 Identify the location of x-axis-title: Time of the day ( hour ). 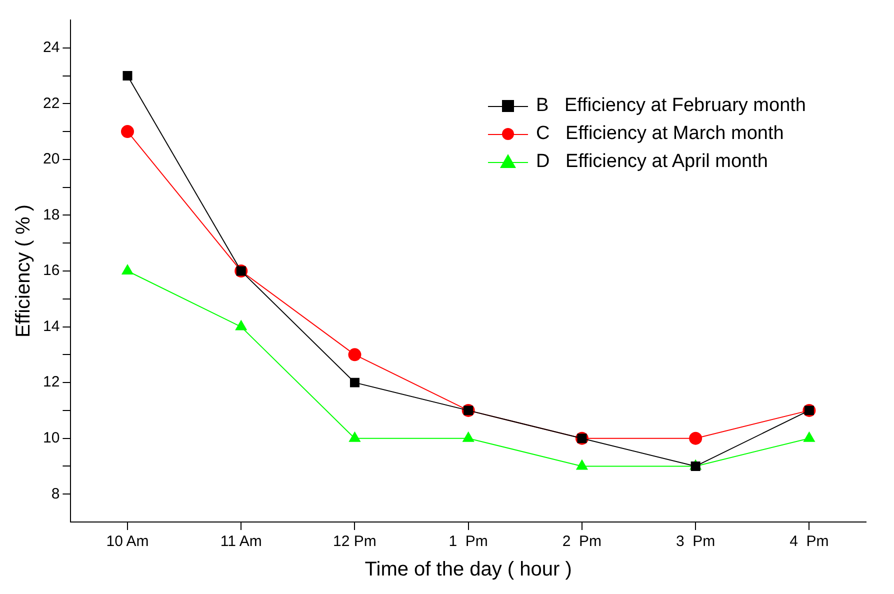
(468, 569).